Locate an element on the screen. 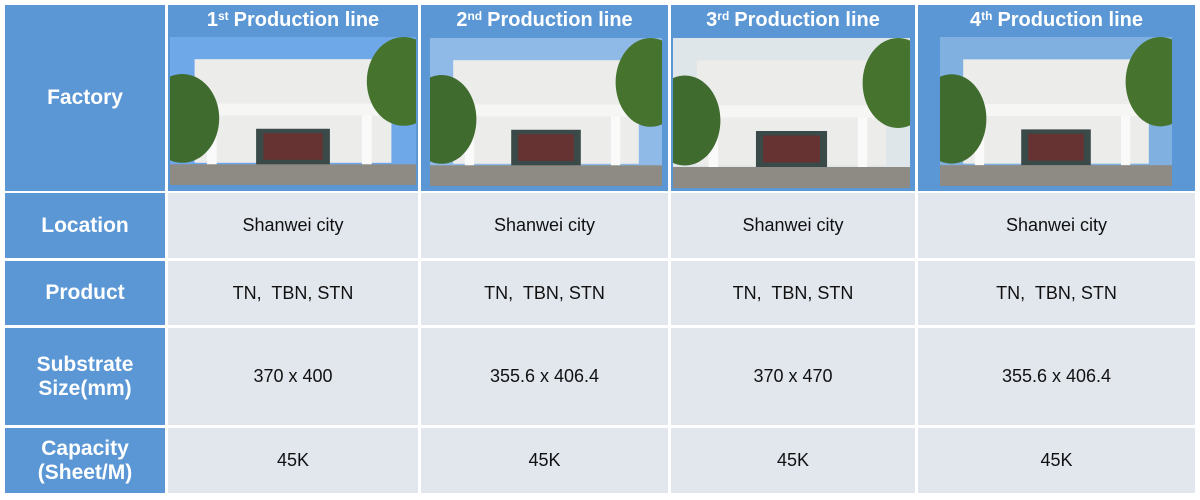 The width and height of the screenshot is (1200, 500). table-cell: 370 x 470 is located at coordinates (793, 376).